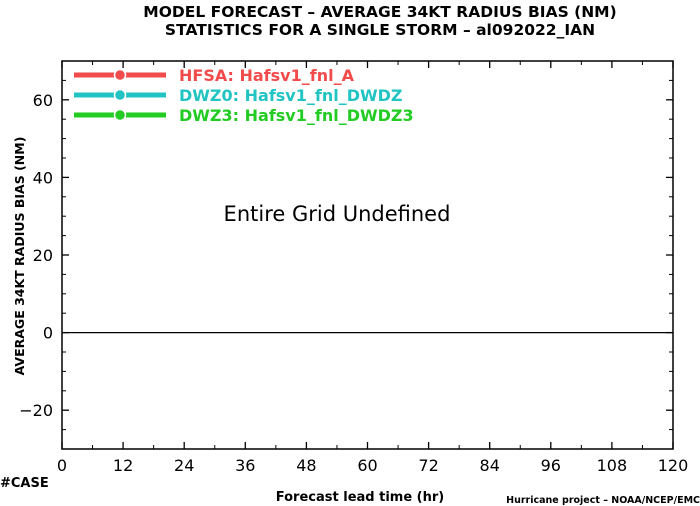 This screenshot has width=700, height=506. What do you see at coordinates (306, 465) in the screenshot?
I see `x-tick-label: 48` at bounding box center [306, 465].